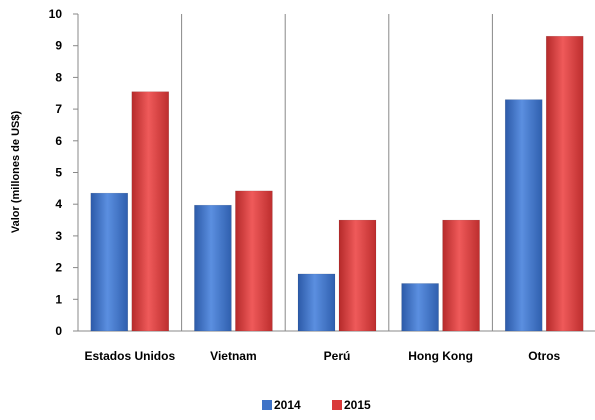 Image resolution: width=595 pixels, height=420 pixels. What do you see at coordinates (58, 46) in the screenshot?
I see `y-tick-label: 9` at bounding box center [58, 46].